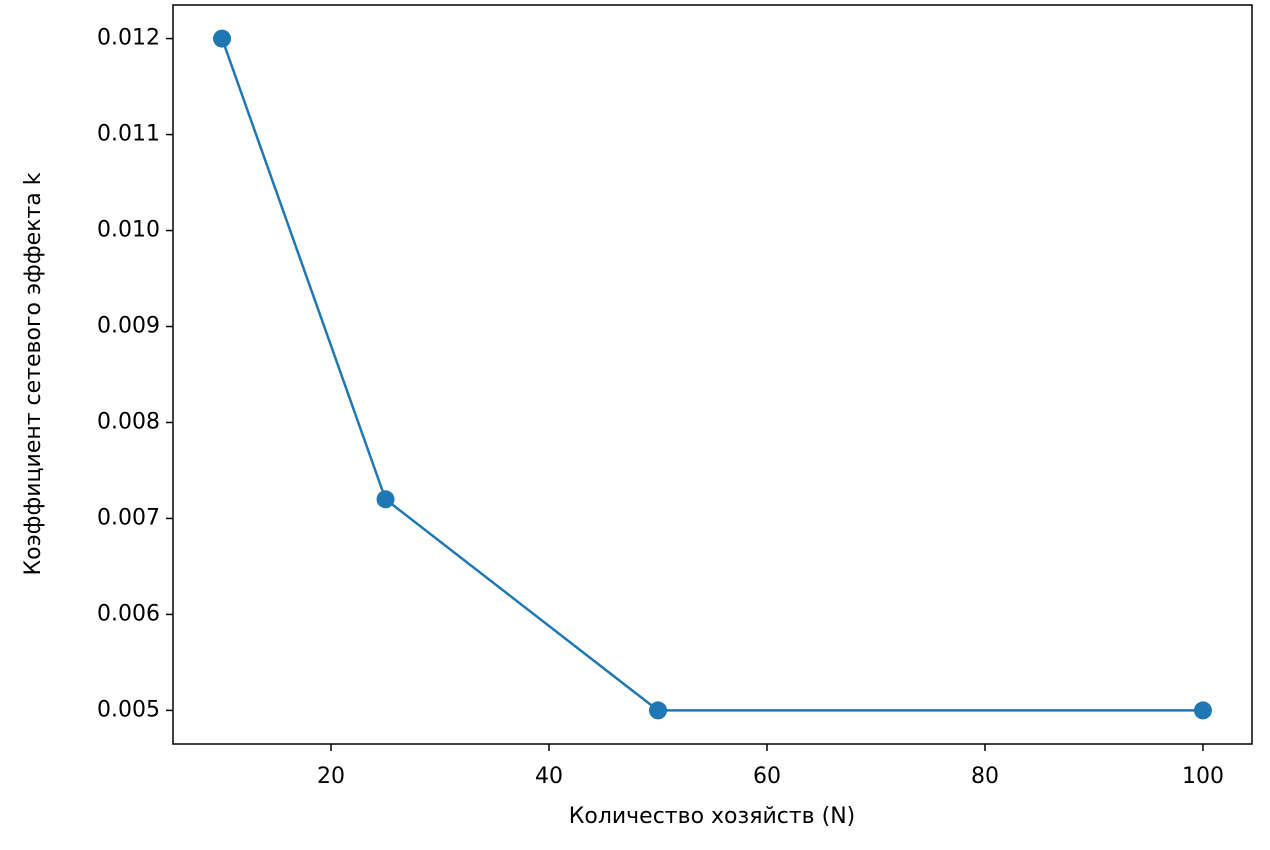  Describe the element at coordinates (128, 709) in the screenshot. I see `y-tick-label: 0.005` at that location.